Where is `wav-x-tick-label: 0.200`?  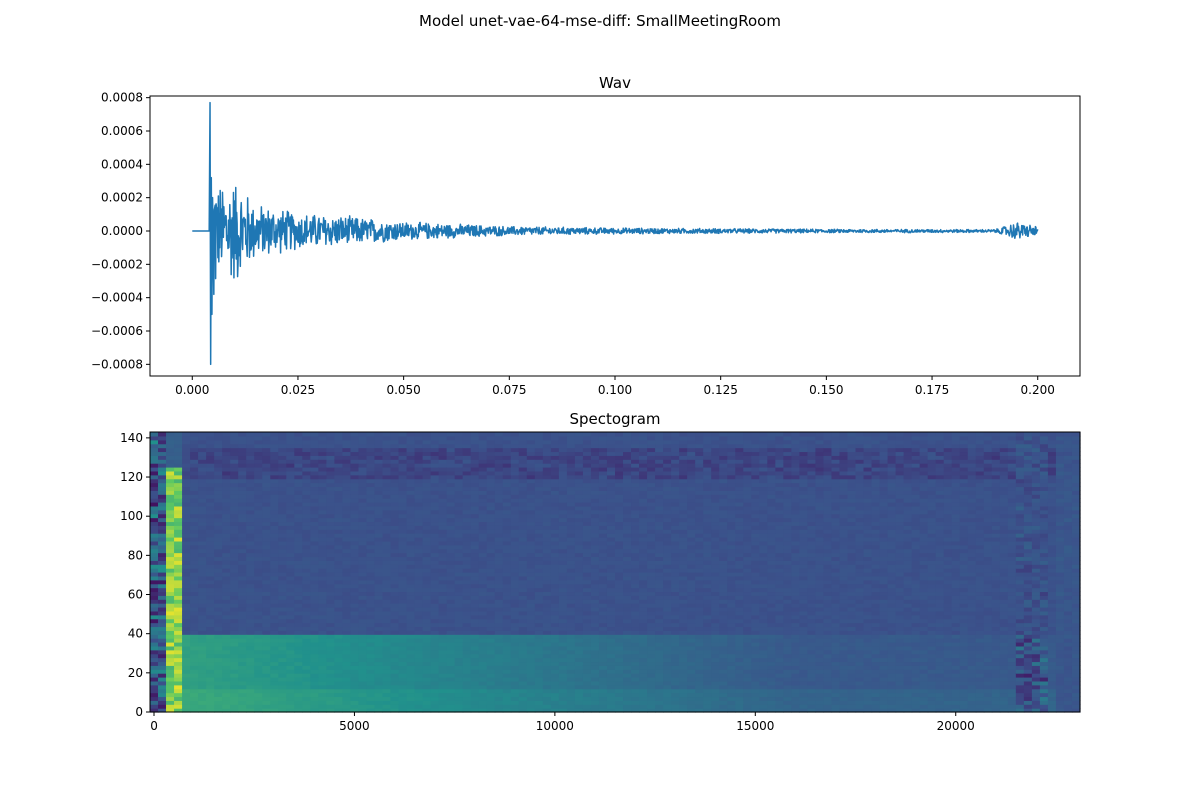 wav-x-tick-label: 0.200 is located at coordinates (1038, 390).